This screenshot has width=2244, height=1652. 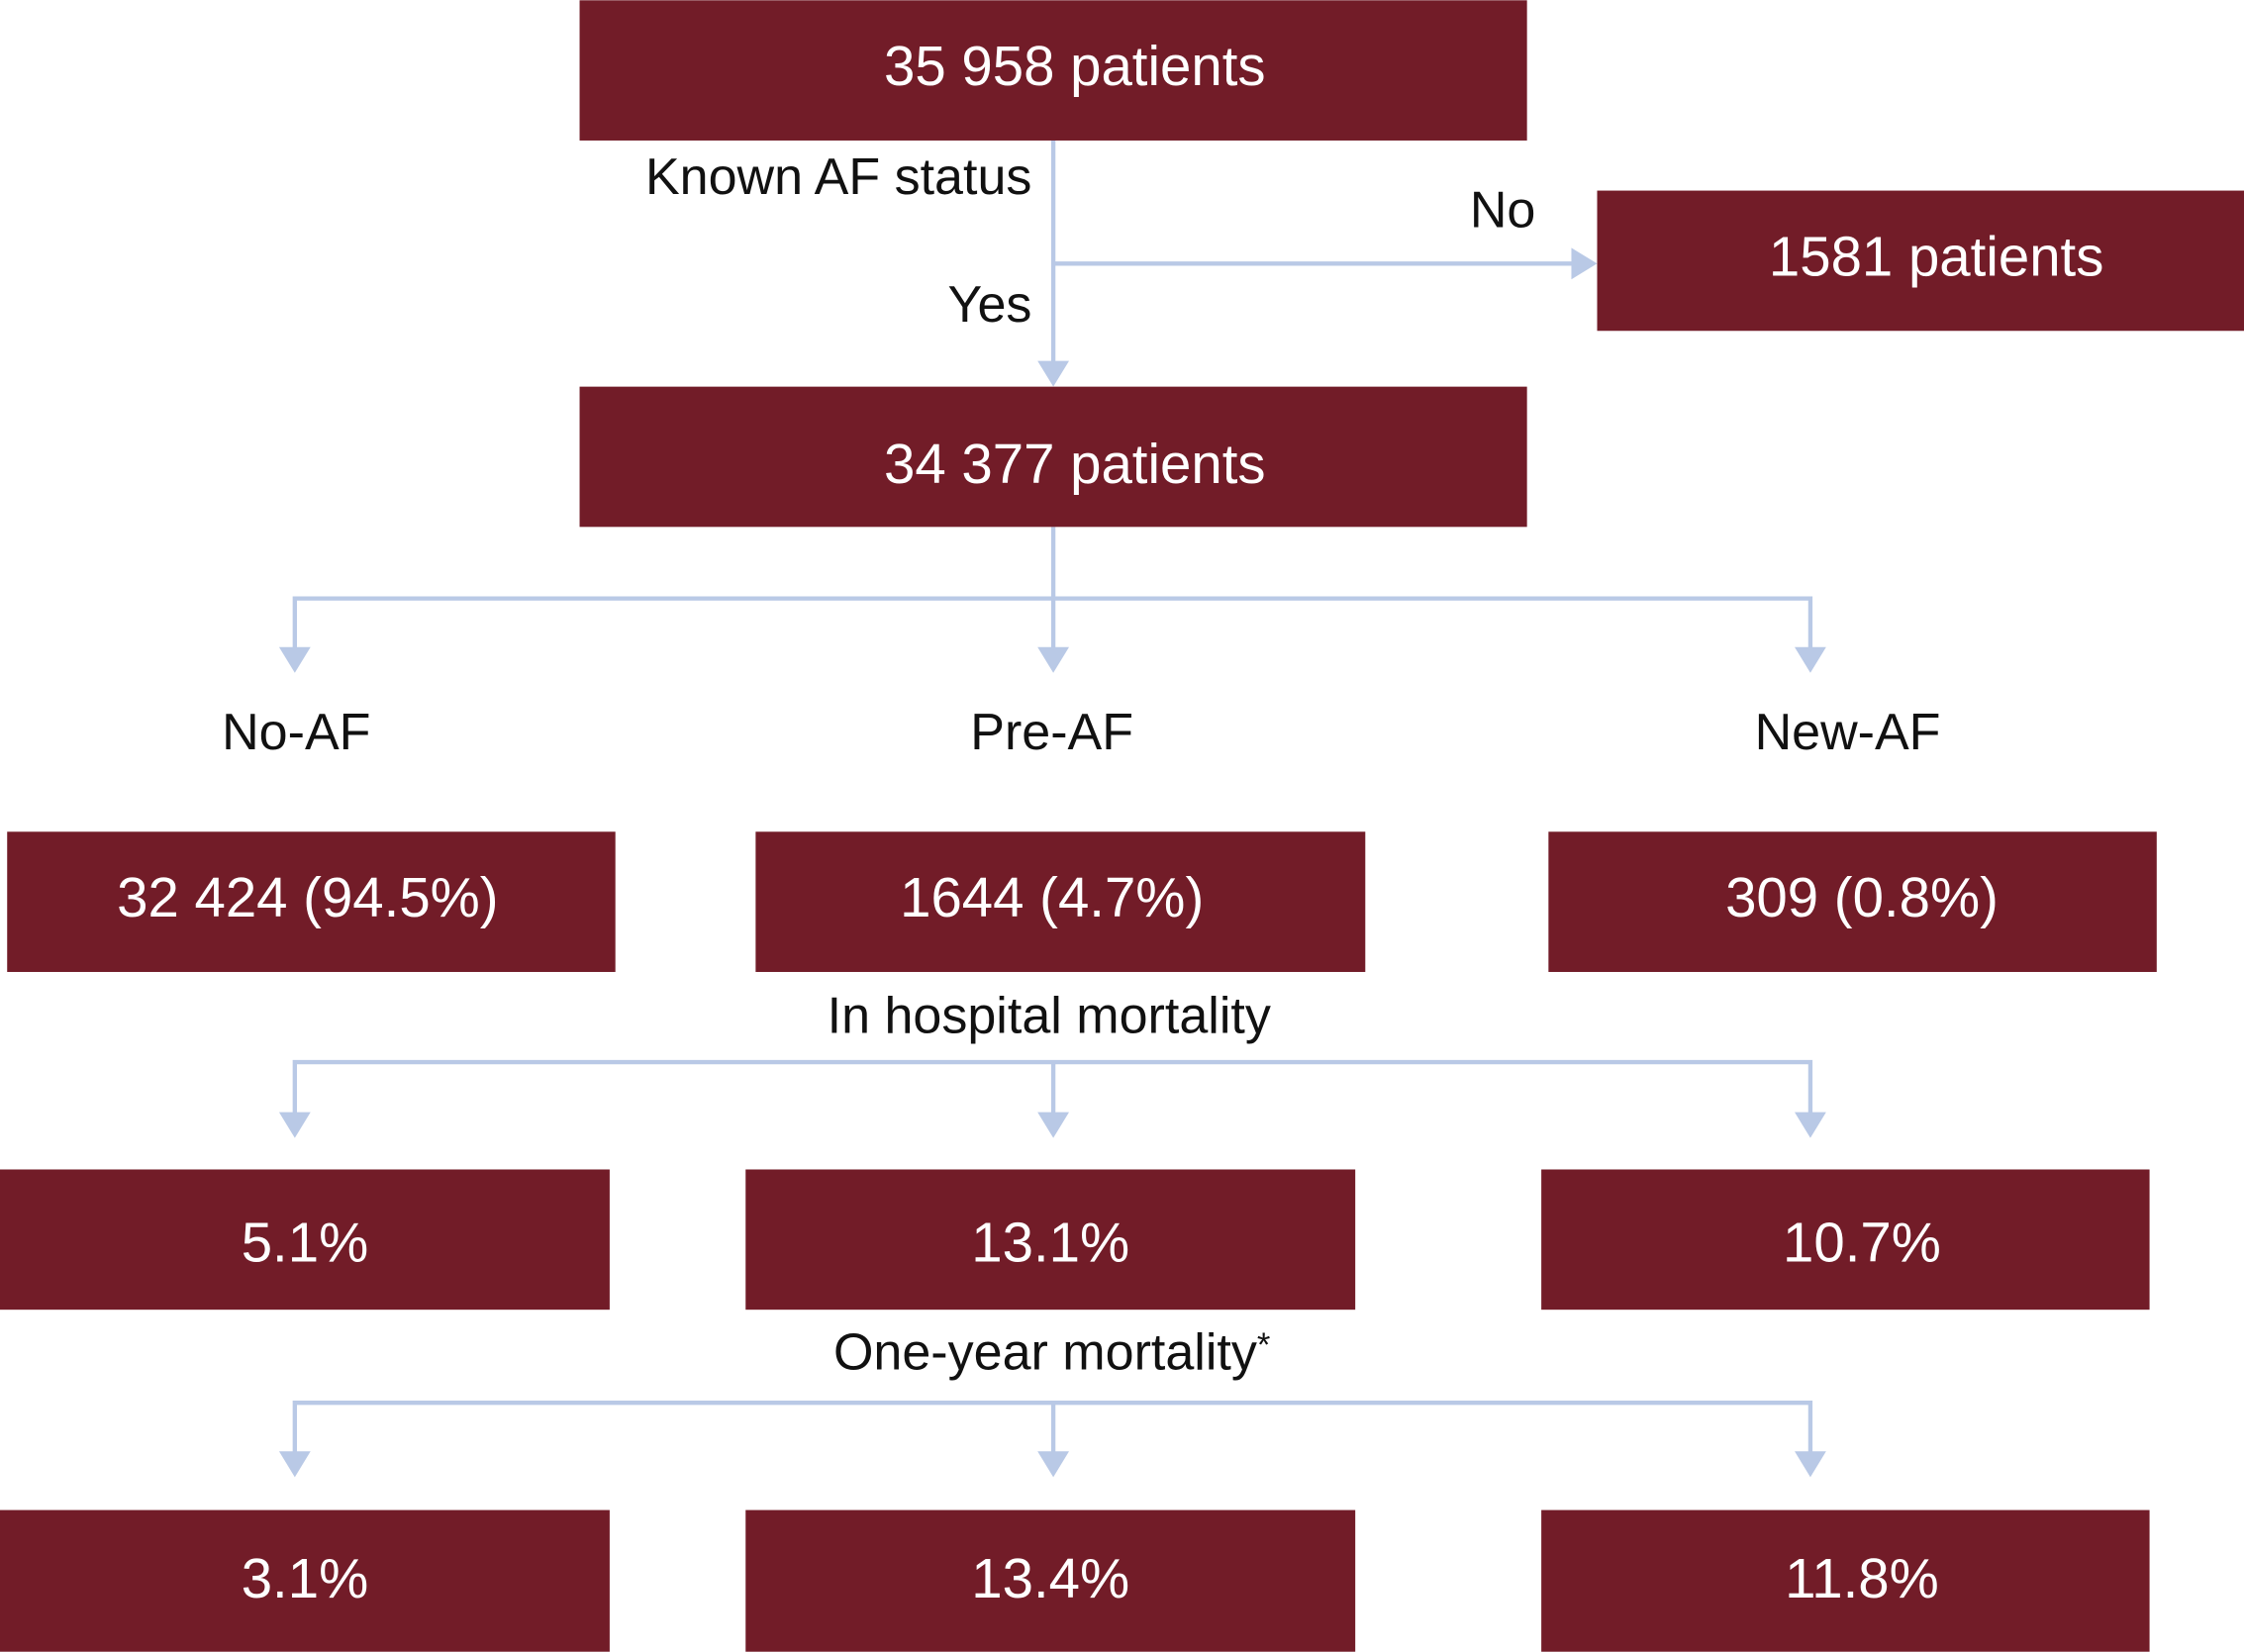 What do you see at coordinates (1862, 897) in the screenshot?
I see `node-label: 309 (0.8%)` at bounding box center [1862, 897].